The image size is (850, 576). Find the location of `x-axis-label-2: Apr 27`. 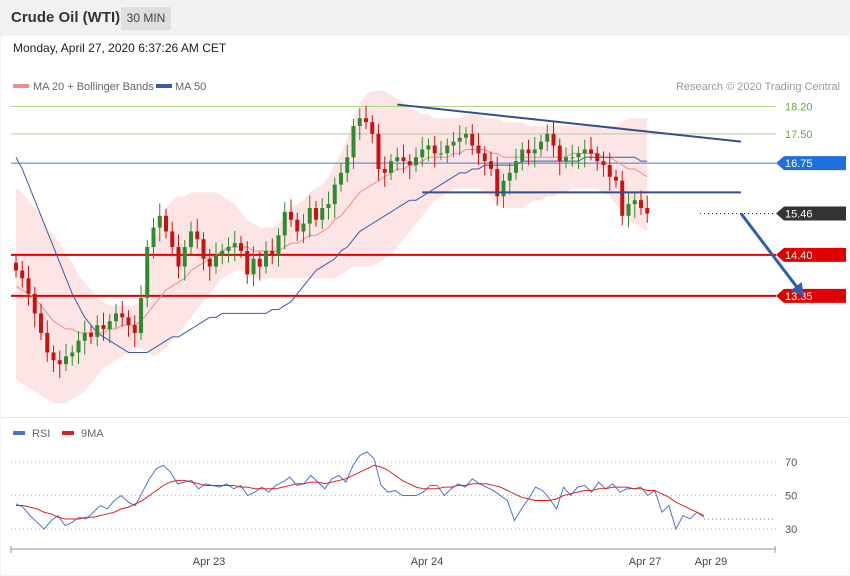

x-axis-label-2: Apr 27 is located at coordinates (645, 562).